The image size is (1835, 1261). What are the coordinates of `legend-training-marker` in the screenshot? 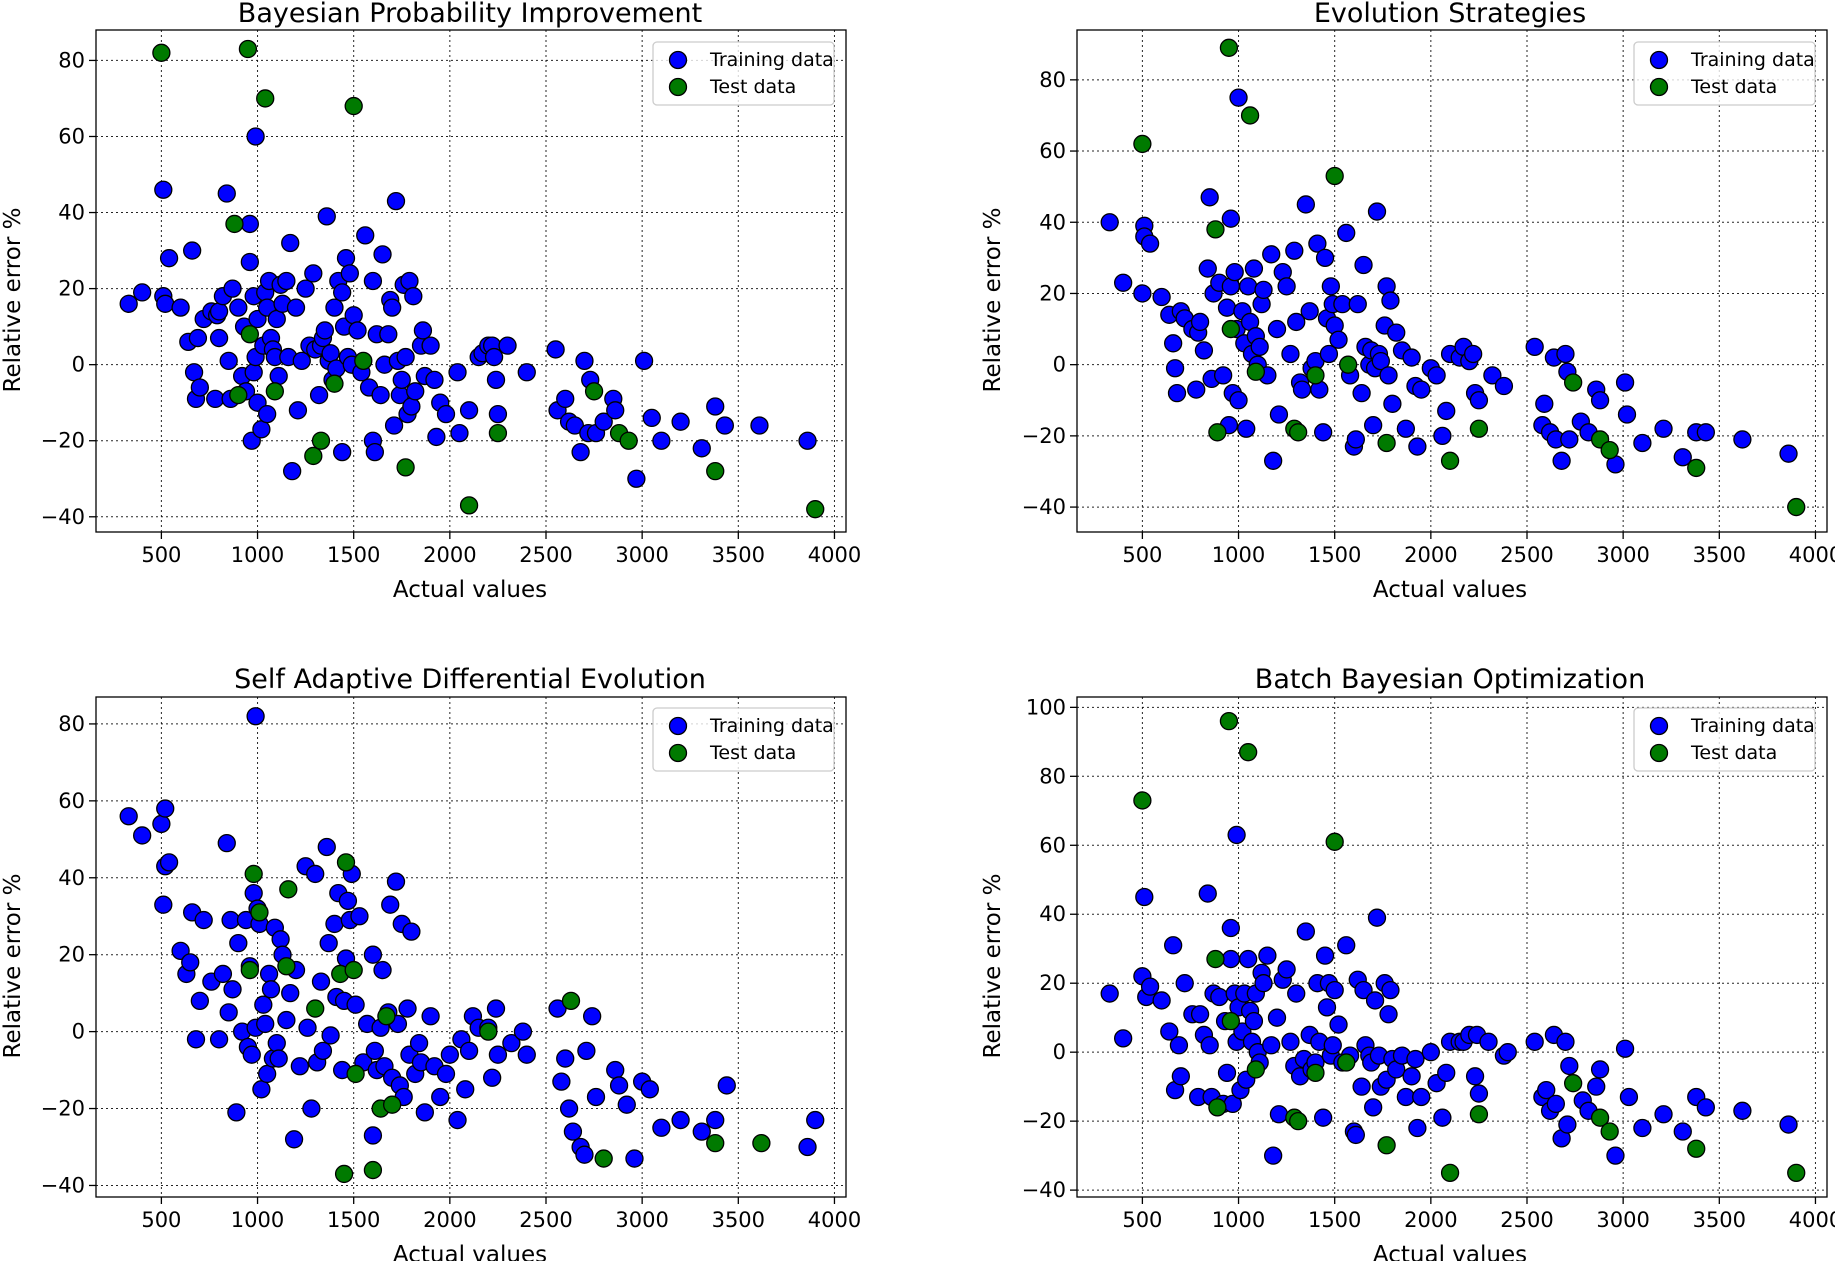 It's located at (678, 726).